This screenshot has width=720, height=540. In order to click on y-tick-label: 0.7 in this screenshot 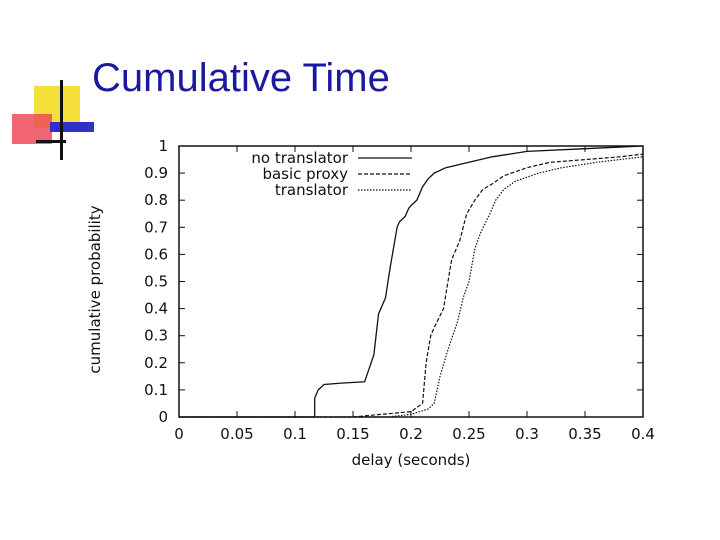, I will do `click(156, 227)`.